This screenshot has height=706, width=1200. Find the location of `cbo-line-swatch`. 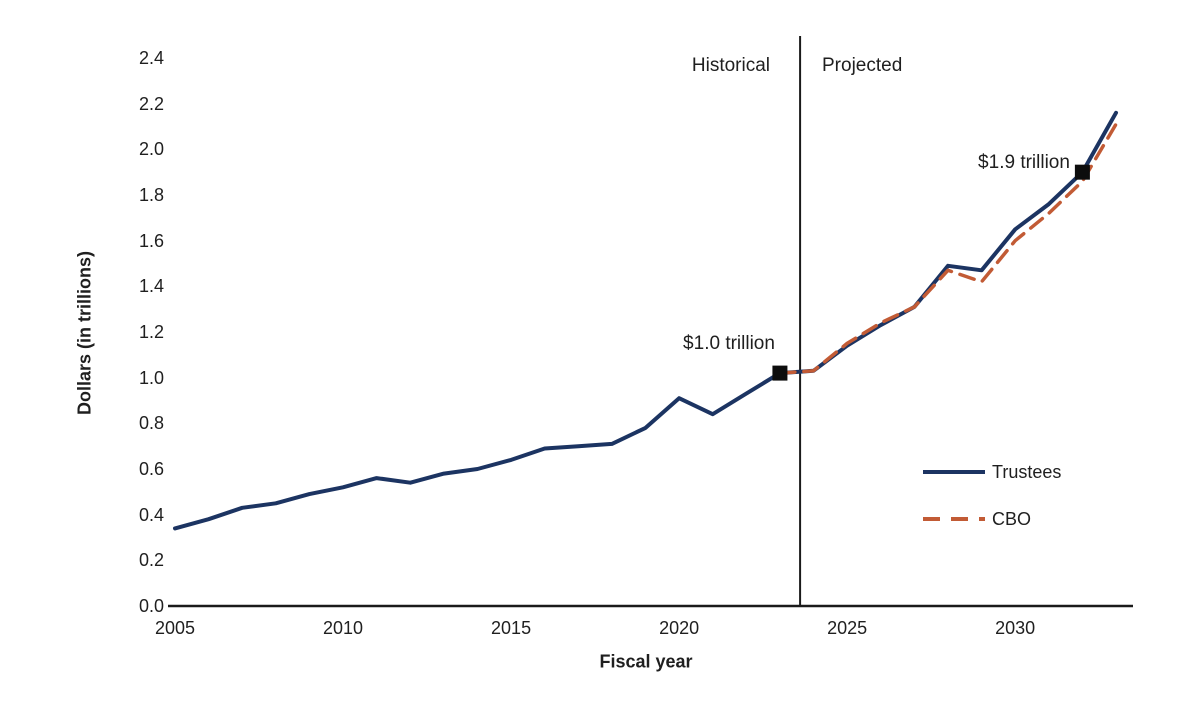

cbo-line-swatch is located at coordinates (954, 519).